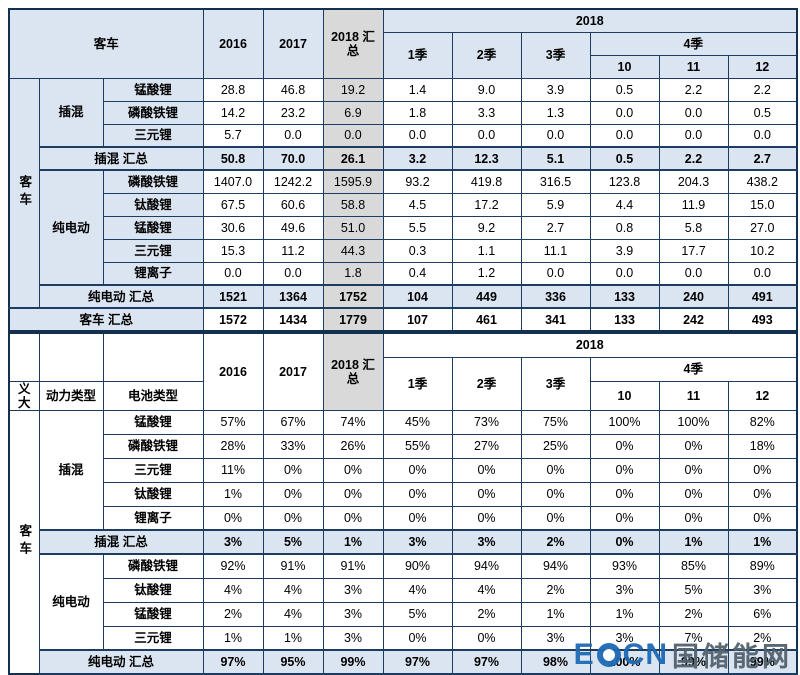  I want to click on value-cell: 419.8, so click(486, 181).